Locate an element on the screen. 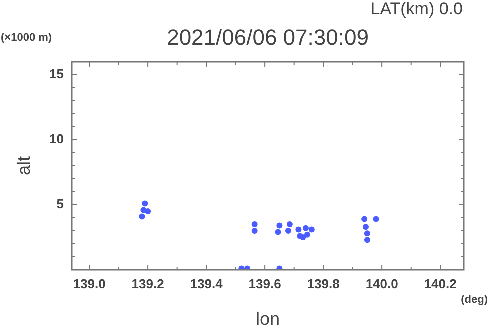 The height and width of the screenshot is (331, 490). x-tick-label: 139.2 is located at coordinates (148, 284).